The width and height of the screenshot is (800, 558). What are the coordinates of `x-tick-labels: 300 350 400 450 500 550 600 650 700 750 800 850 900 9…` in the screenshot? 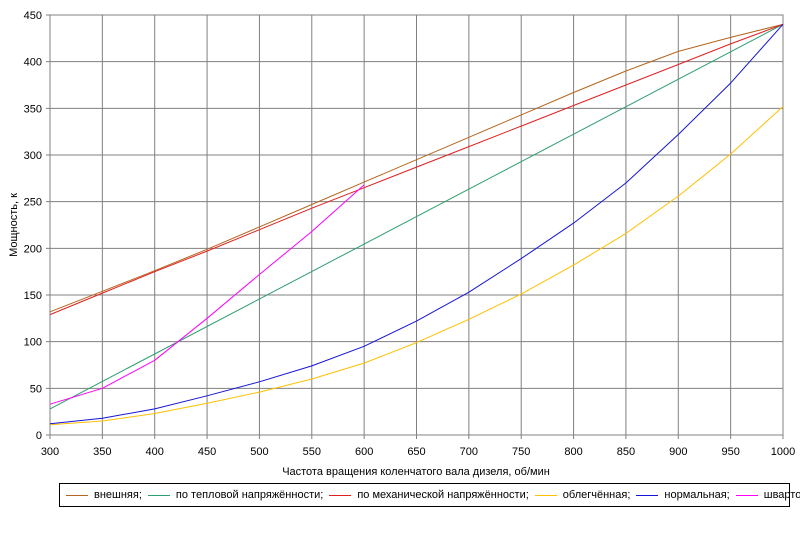 It's located at (418, 452).